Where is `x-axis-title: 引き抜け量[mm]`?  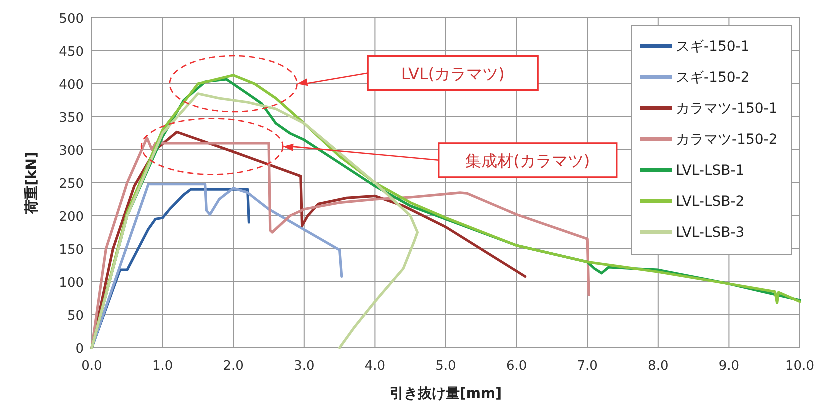 x-axis-title: 引き抜け量[mm] is located at coordinates (446, 394).